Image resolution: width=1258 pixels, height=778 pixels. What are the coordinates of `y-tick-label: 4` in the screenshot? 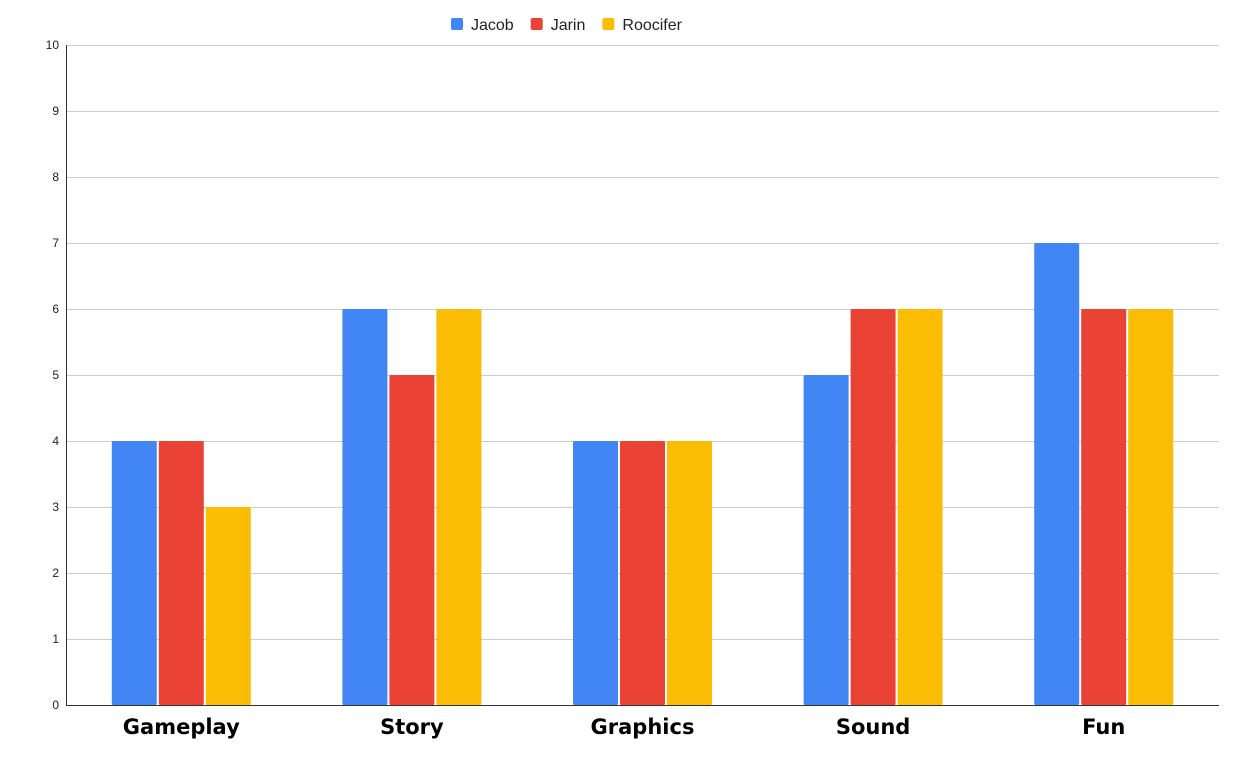 It's located at (55, 441).